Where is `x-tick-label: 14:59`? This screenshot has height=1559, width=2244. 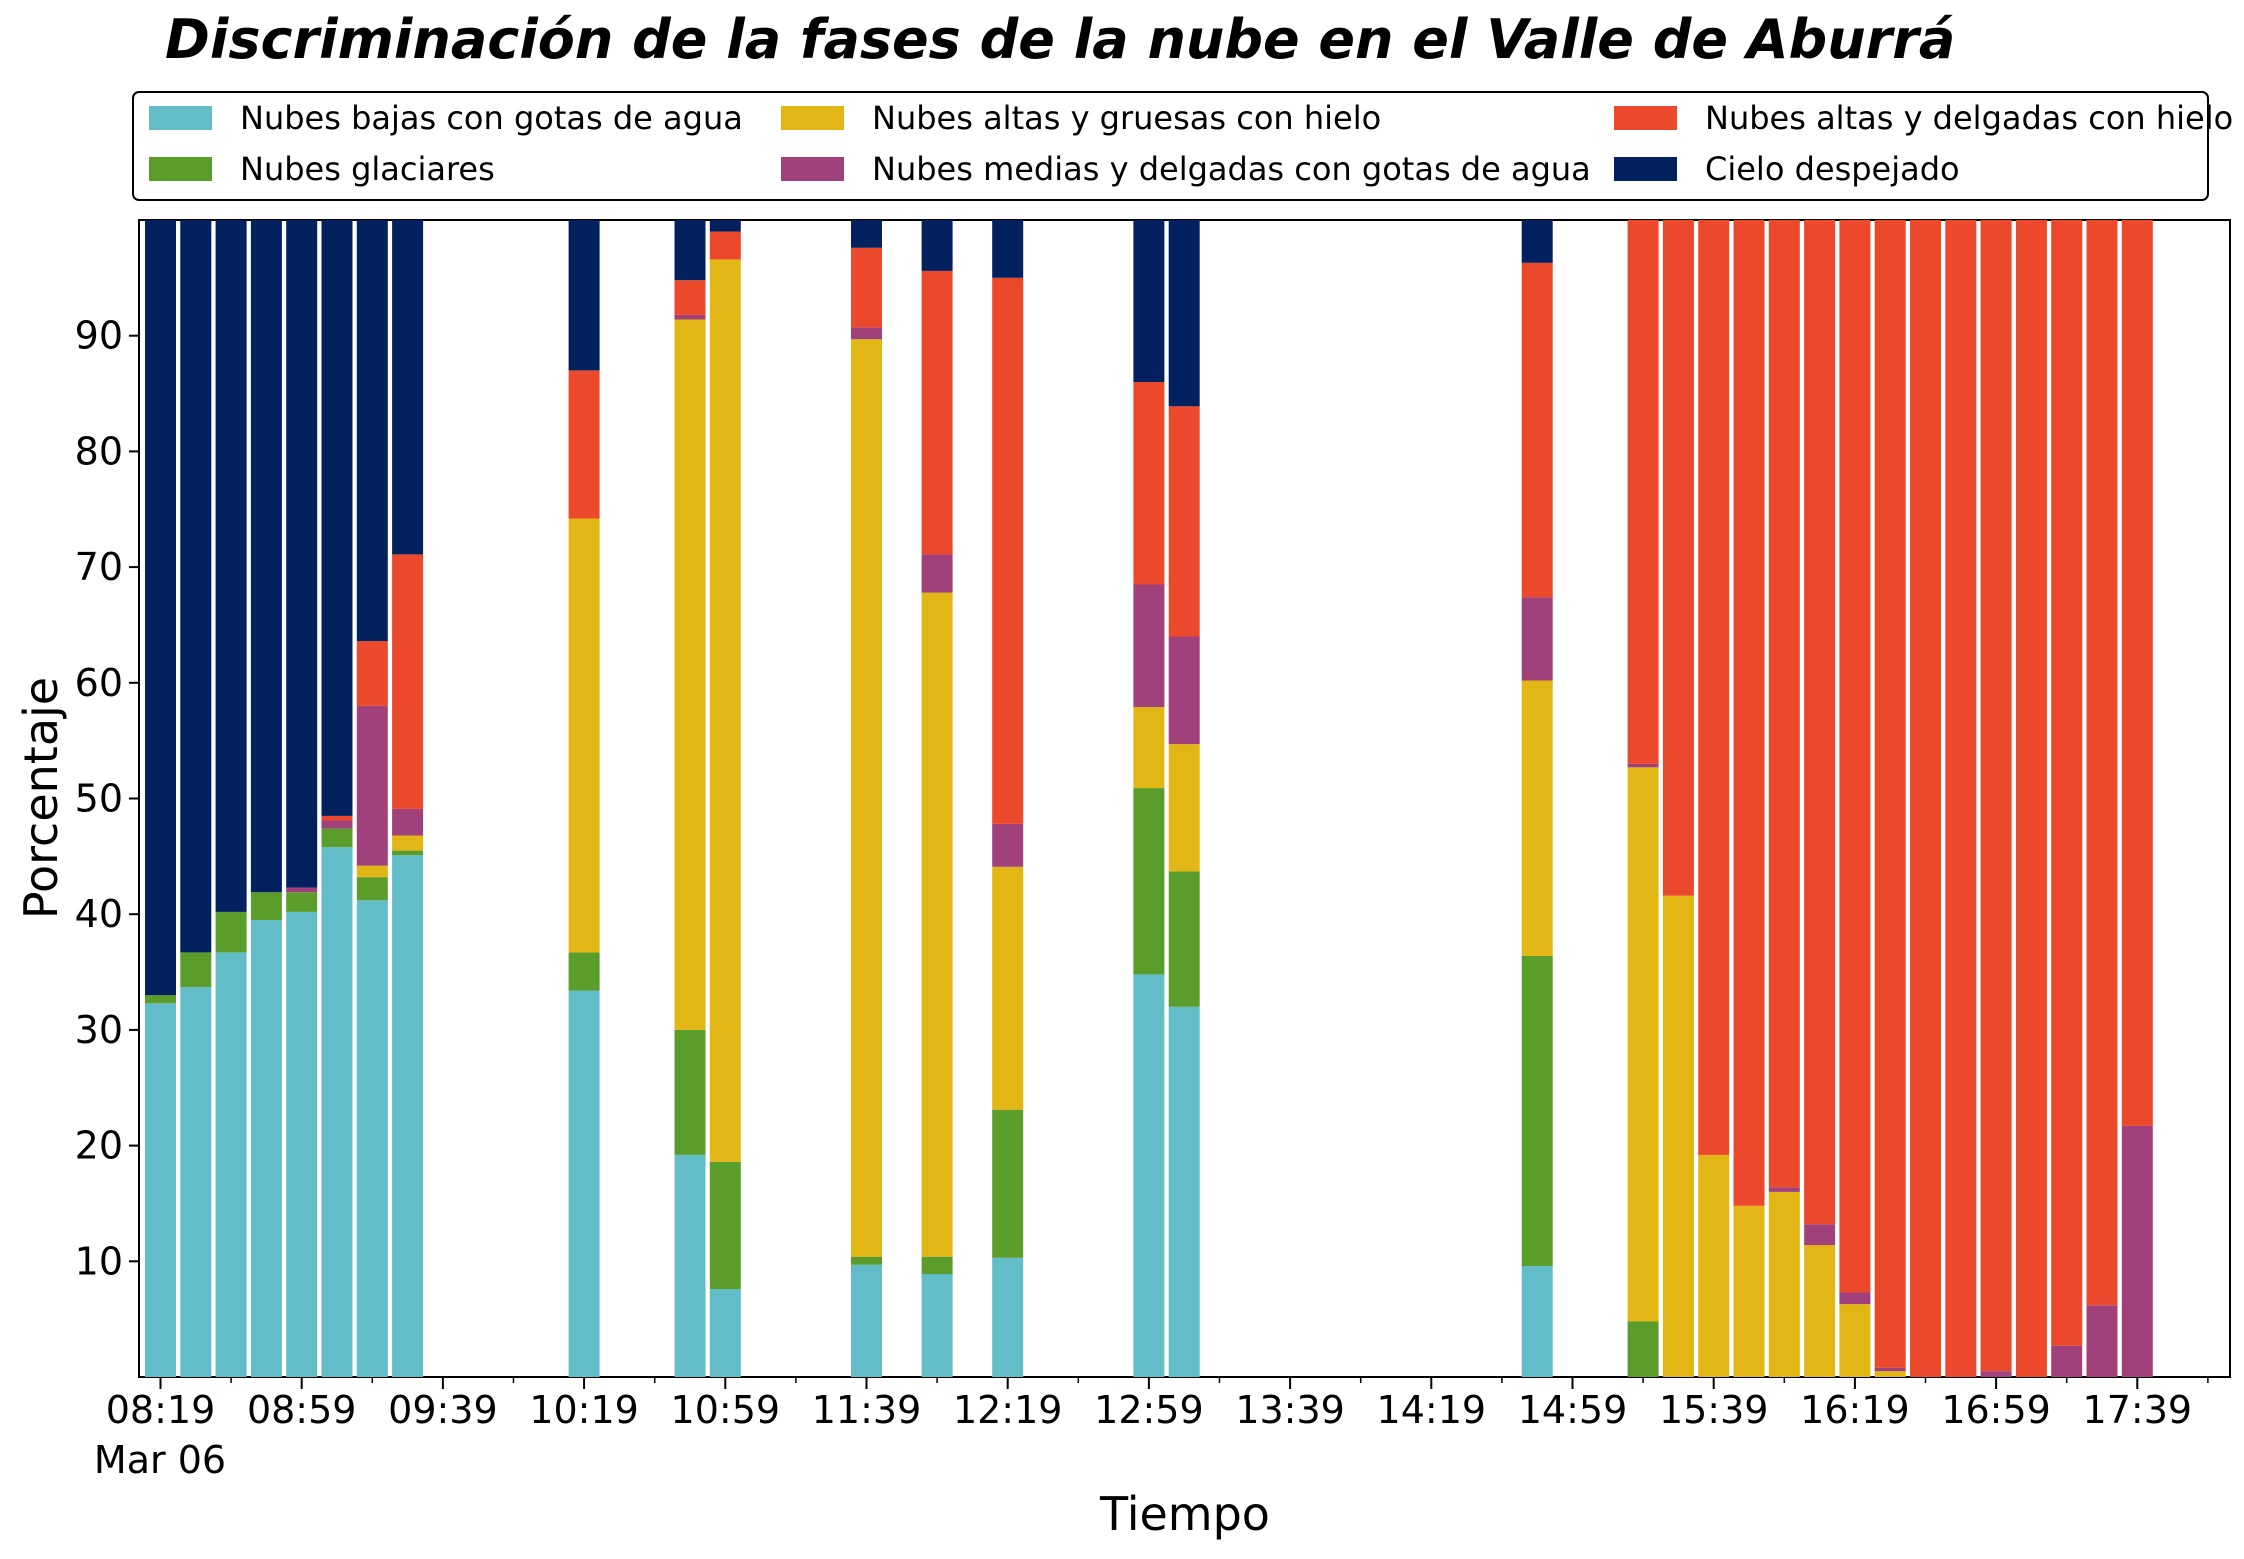
x-tick-label: 14:59 is located at coordinates (1573, 1410).